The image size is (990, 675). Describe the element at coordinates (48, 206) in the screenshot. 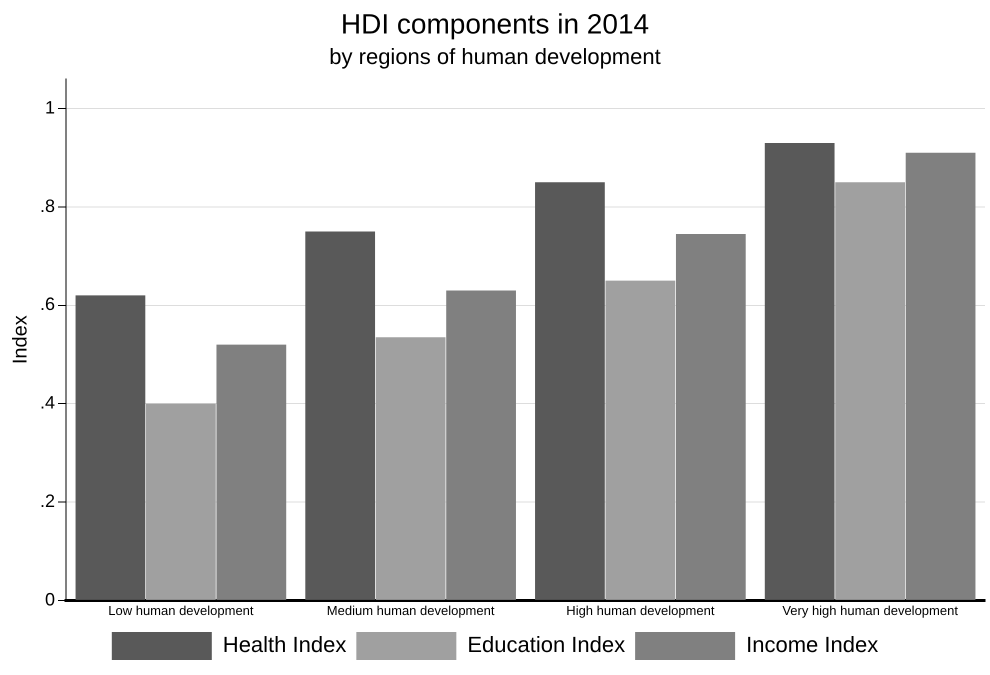

I see `y-tick-label: .8` at that location.